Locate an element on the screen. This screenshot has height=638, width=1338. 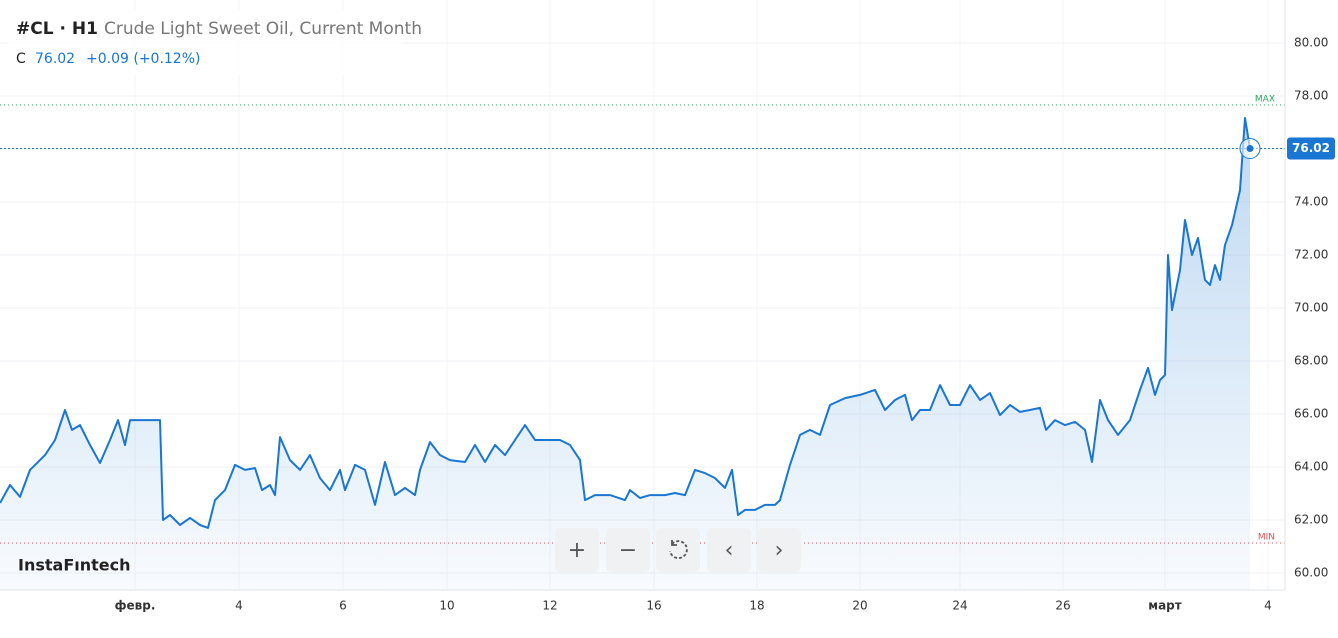
x-tick-label: 6 is located at coordinates (343, 606).